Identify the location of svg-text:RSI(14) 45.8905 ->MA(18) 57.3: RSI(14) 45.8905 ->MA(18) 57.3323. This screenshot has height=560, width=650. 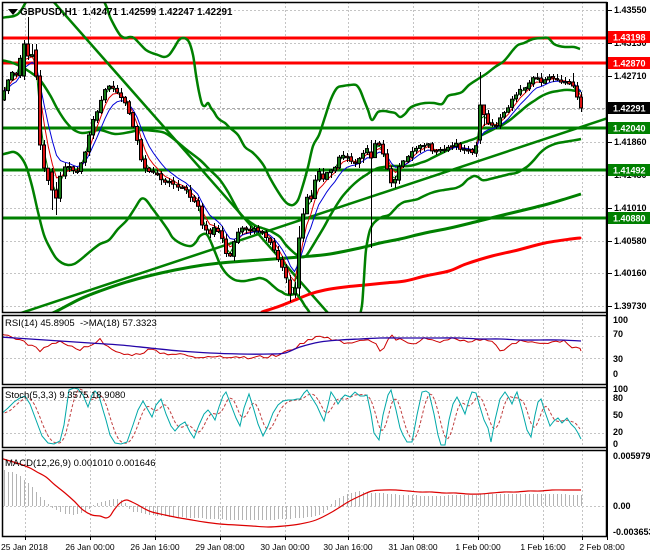
(81, 323).